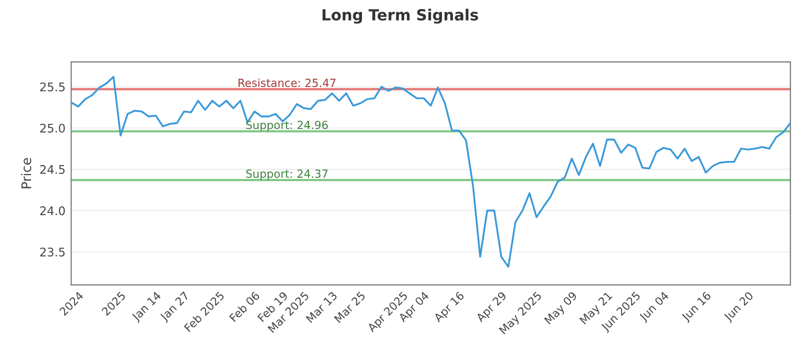  What do you see at coordinates (52, 211) in the screenshot?
I see `y-tick-label: 24.0` at bounding box center [52, 211].